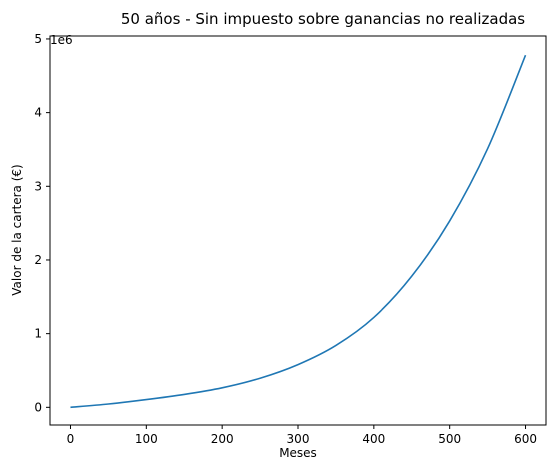 Image resolution: width=554 pixels, height=470 pixels. I want to click on x-tick-label: 200, so click(222, 439).